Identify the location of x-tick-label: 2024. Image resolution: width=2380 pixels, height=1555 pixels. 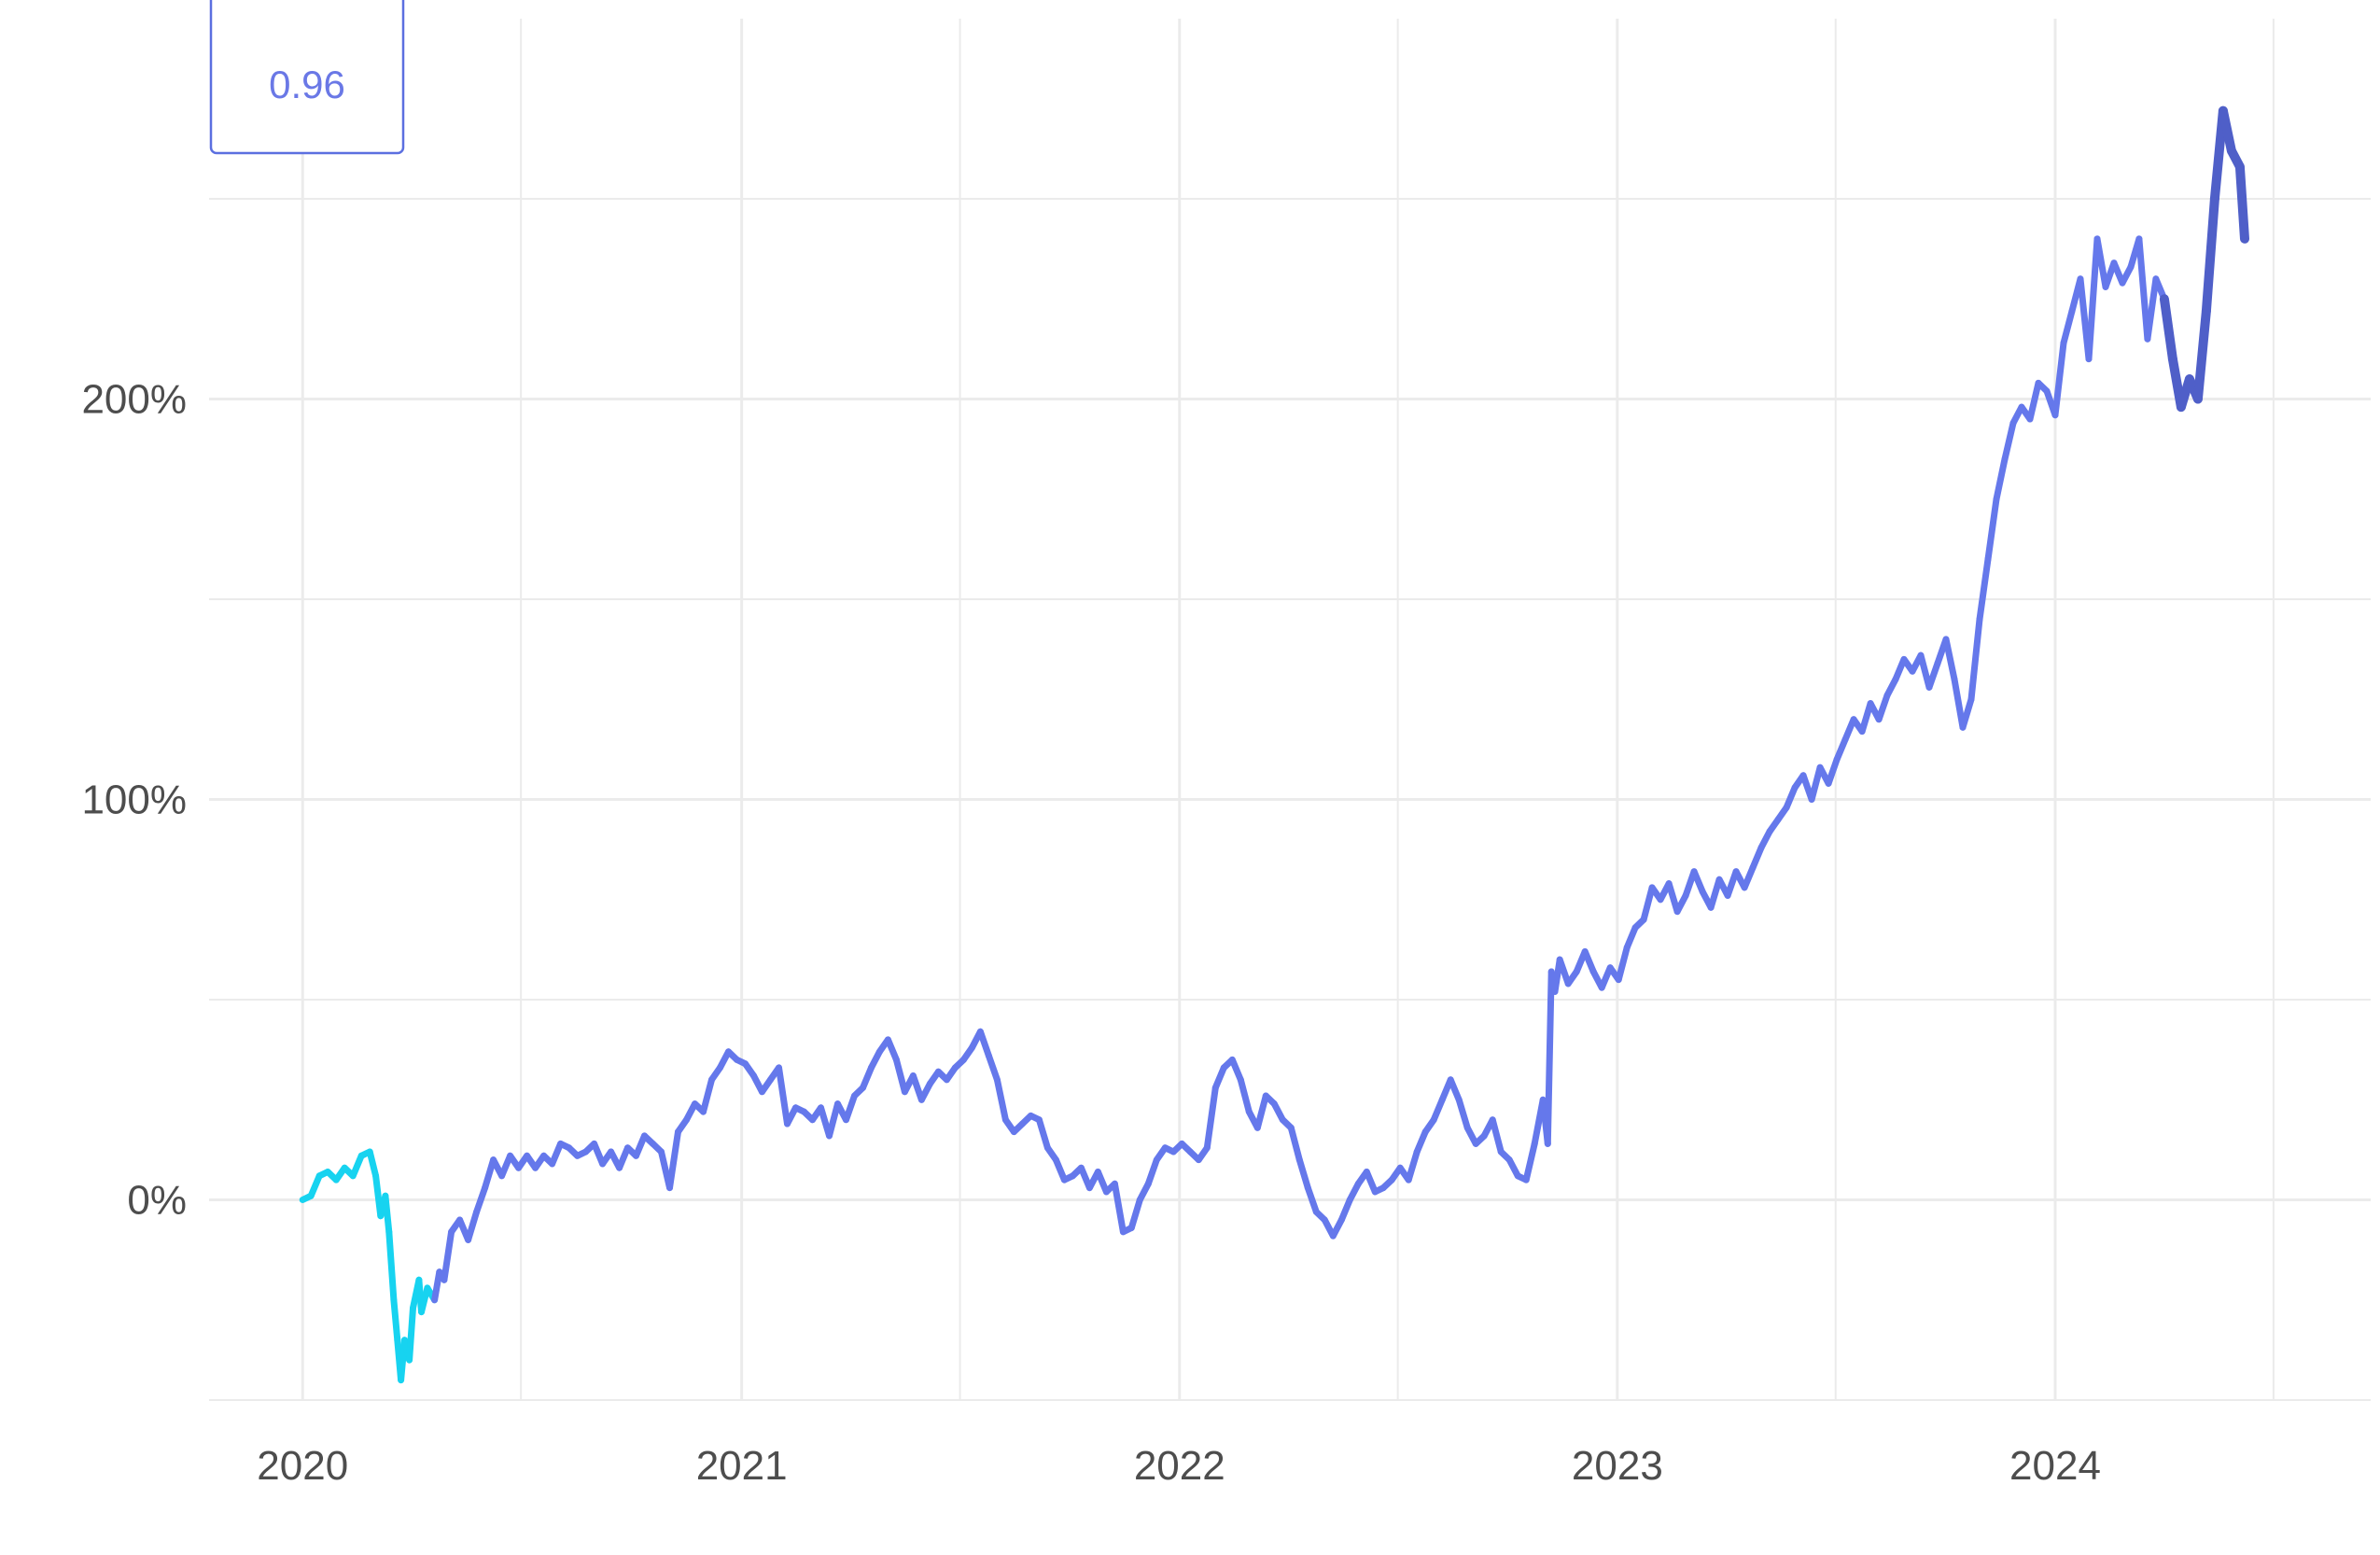
(2055, 1466).